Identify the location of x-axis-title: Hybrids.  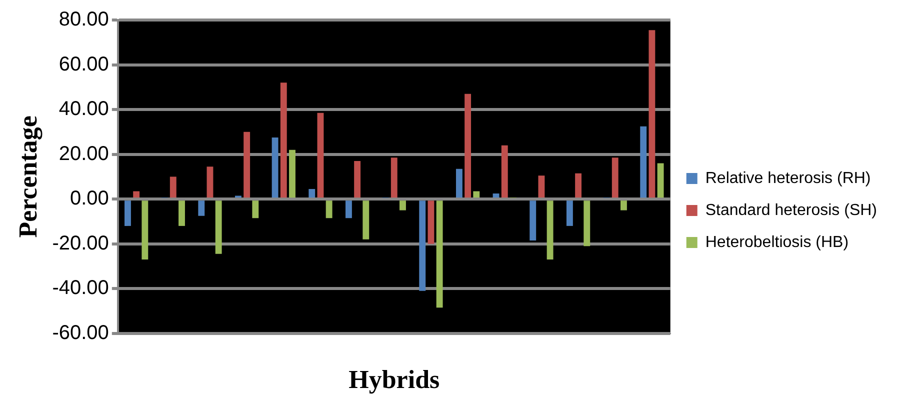
(394, 379).